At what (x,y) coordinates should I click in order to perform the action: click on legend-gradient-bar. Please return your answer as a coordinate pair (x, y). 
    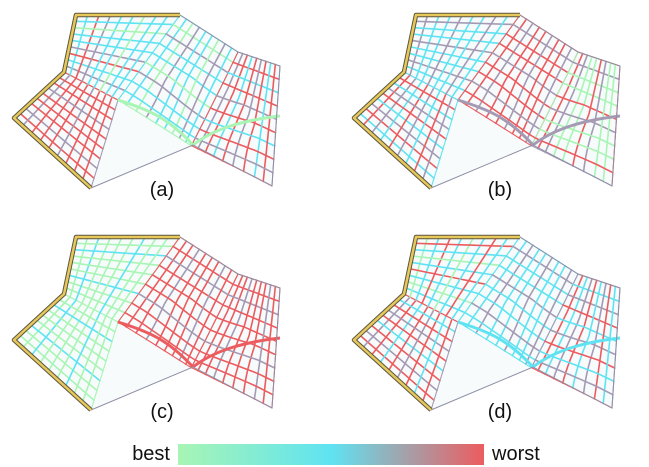
    Looking at the image, I should click on (331, 454).